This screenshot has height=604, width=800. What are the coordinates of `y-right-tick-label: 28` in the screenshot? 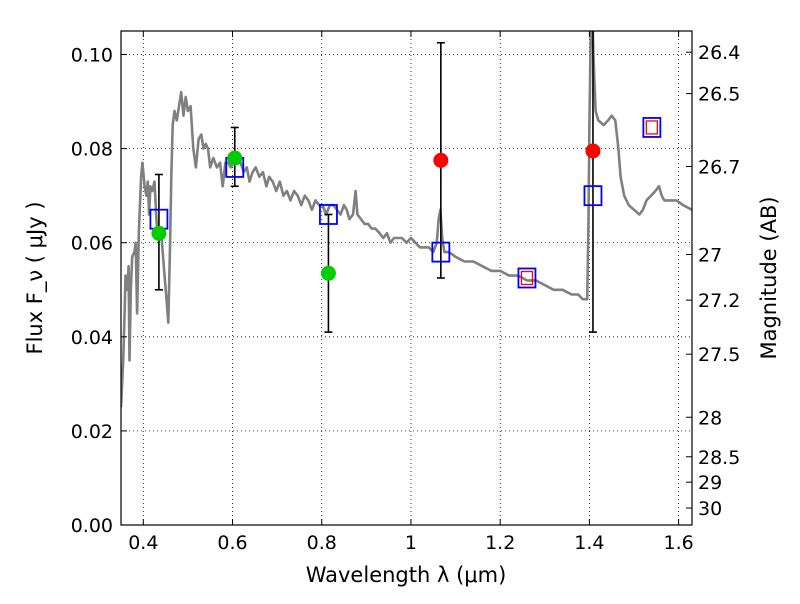 It's located at (710, 418).